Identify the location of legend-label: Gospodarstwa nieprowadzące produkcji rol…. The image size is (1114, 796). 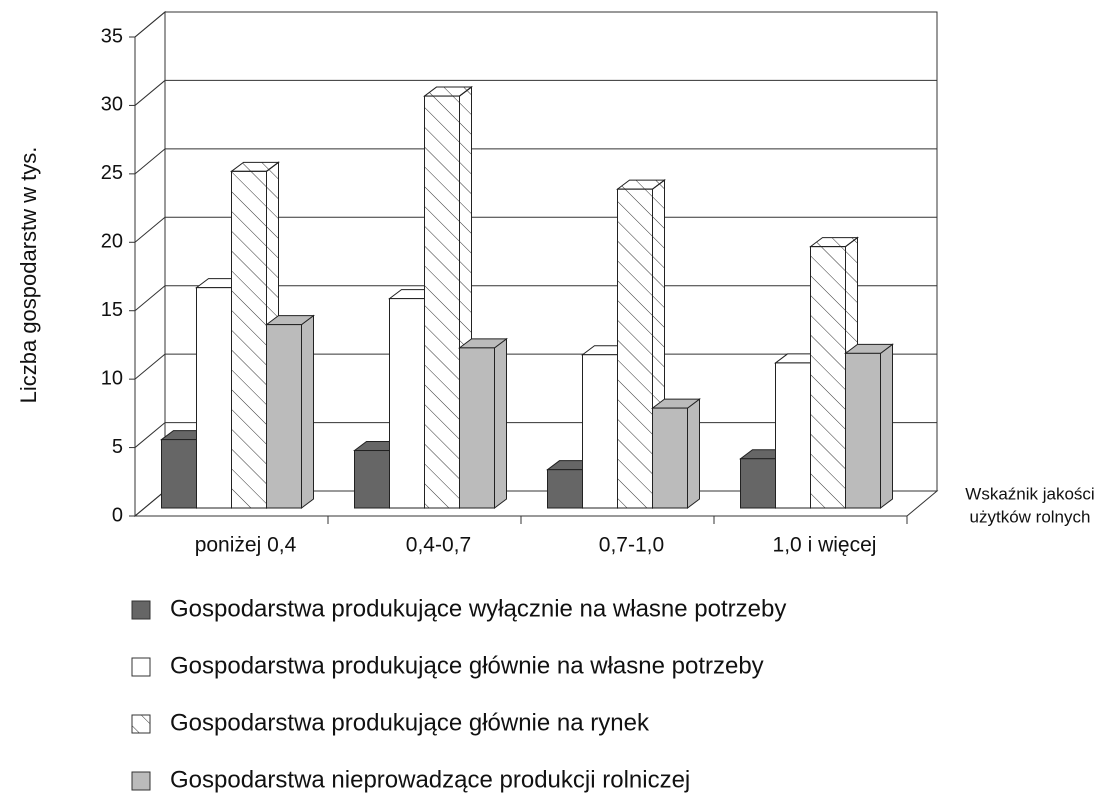
(430, 779).